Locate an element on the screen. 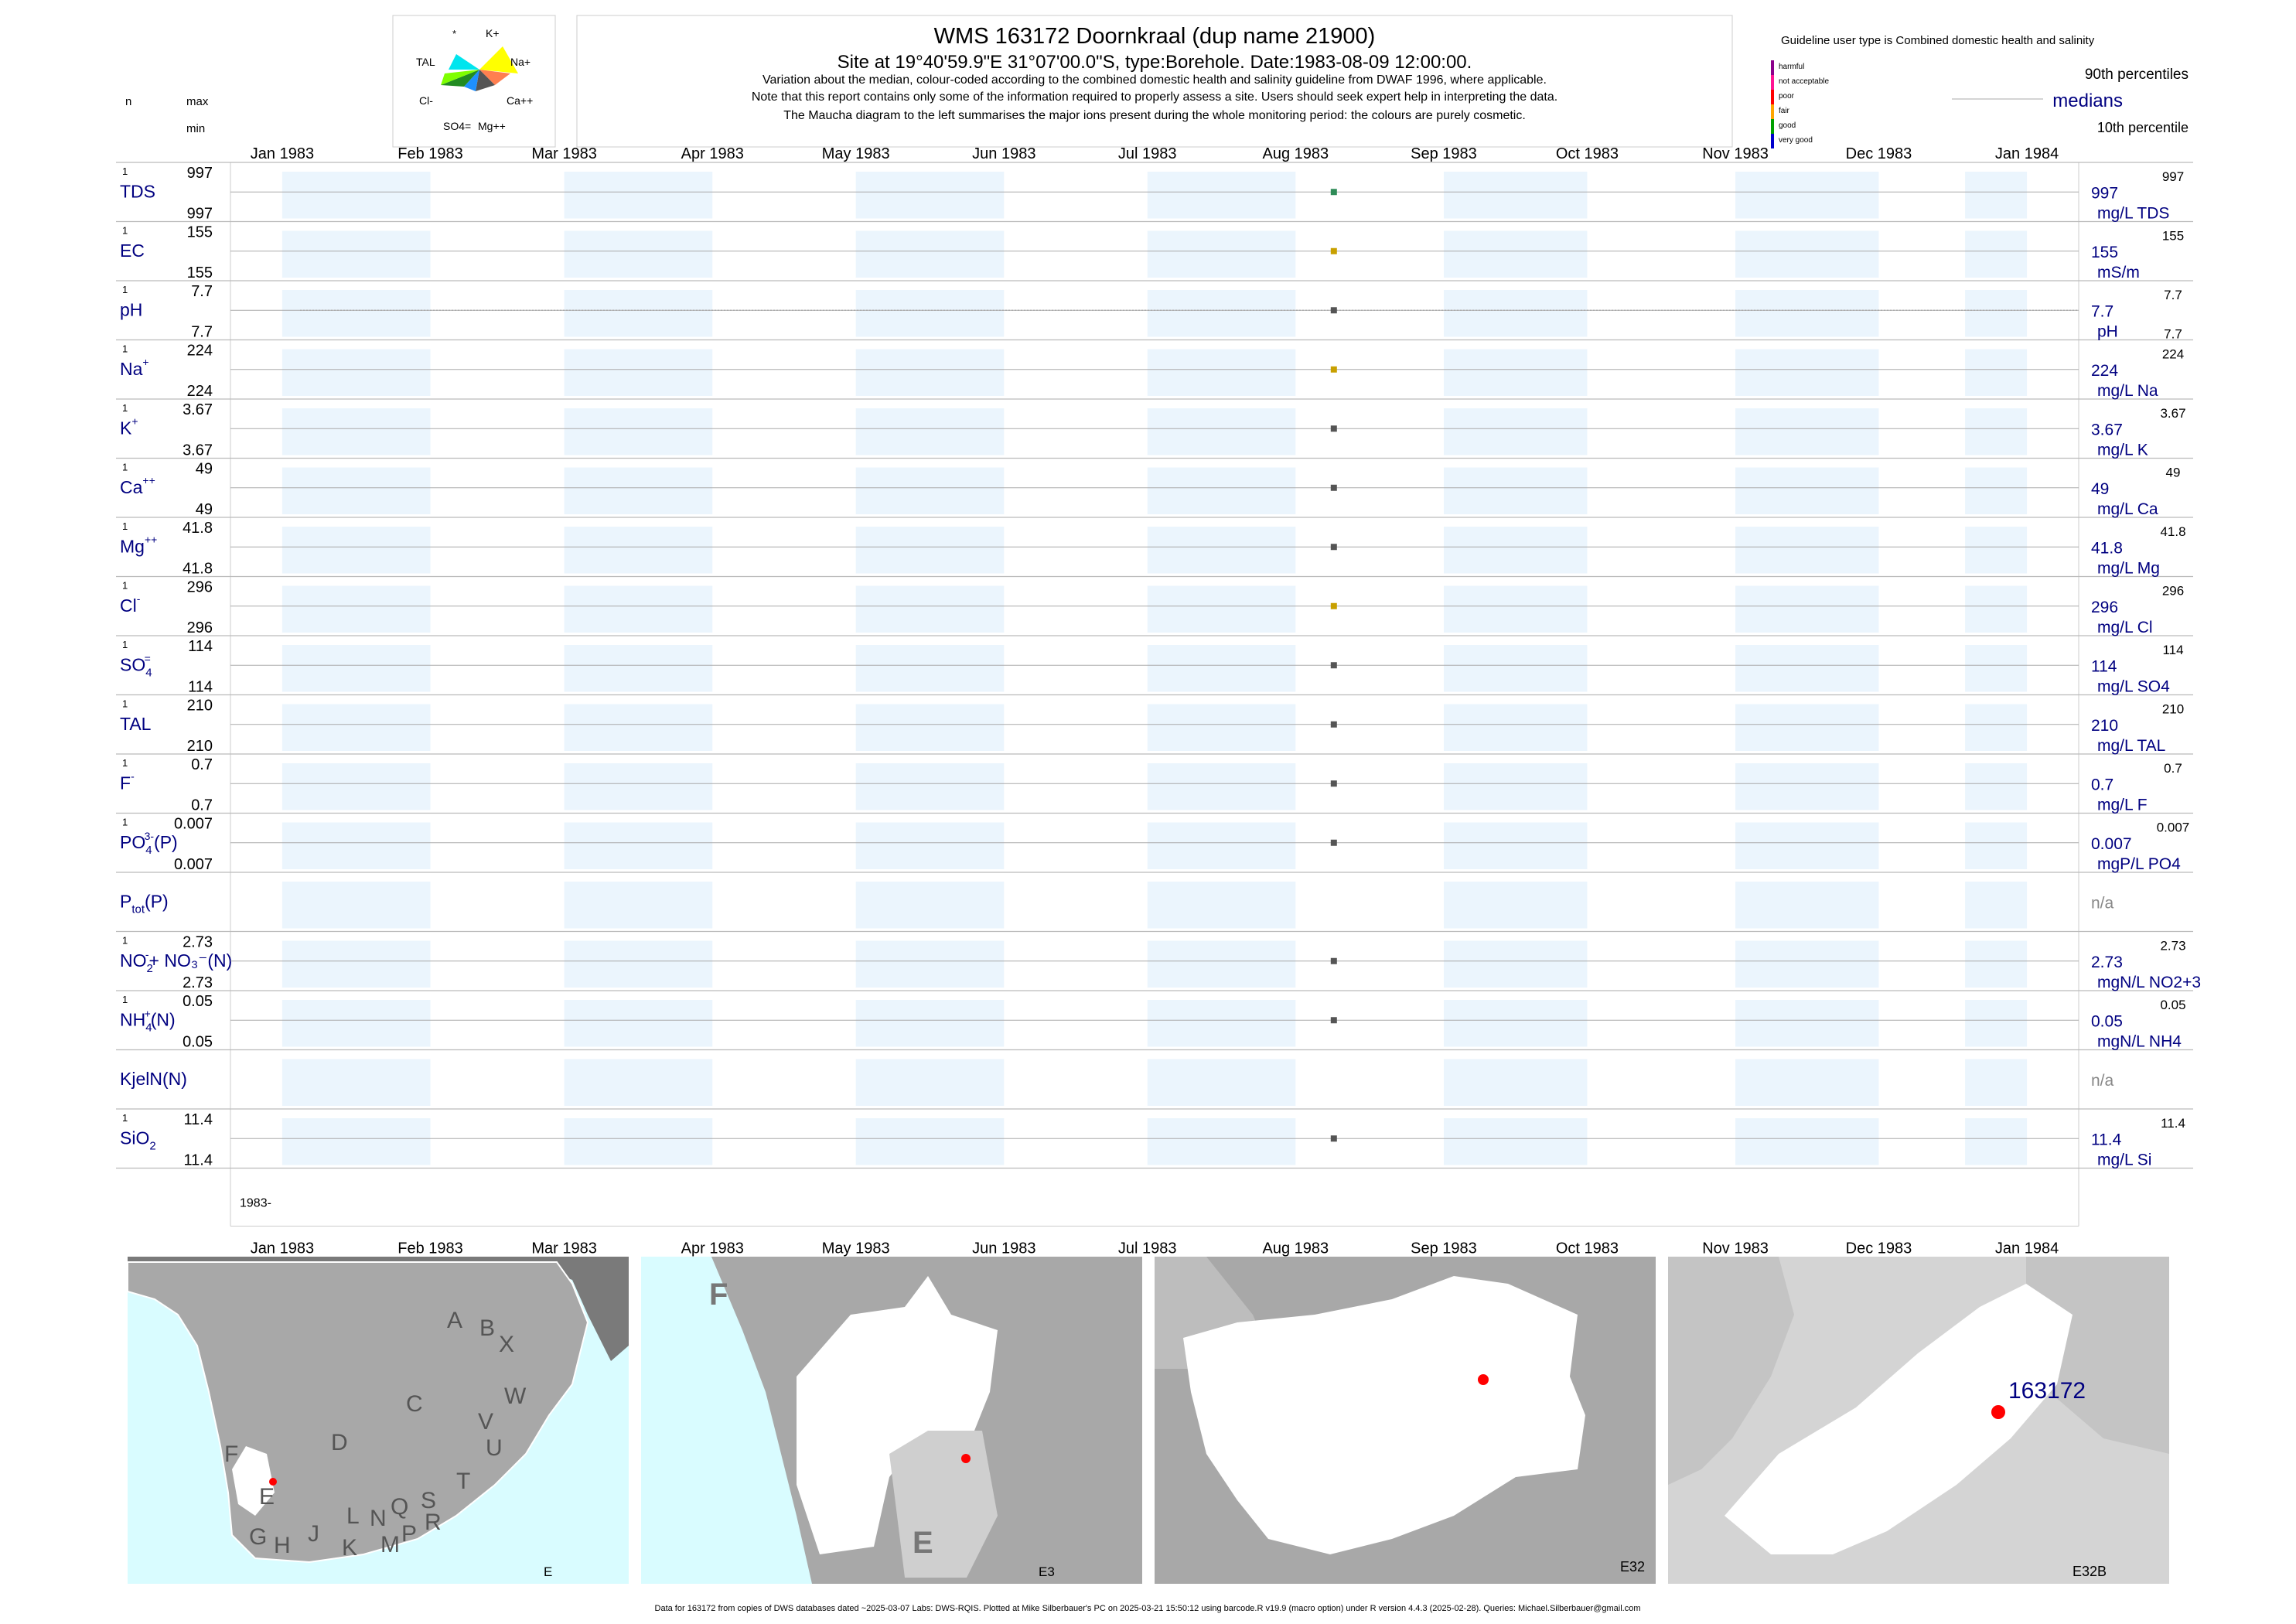 The width and height of the screenshot is (2296, 1624). x-tick-label-top: Oct 1983 is located at coordinates (1587, 153).